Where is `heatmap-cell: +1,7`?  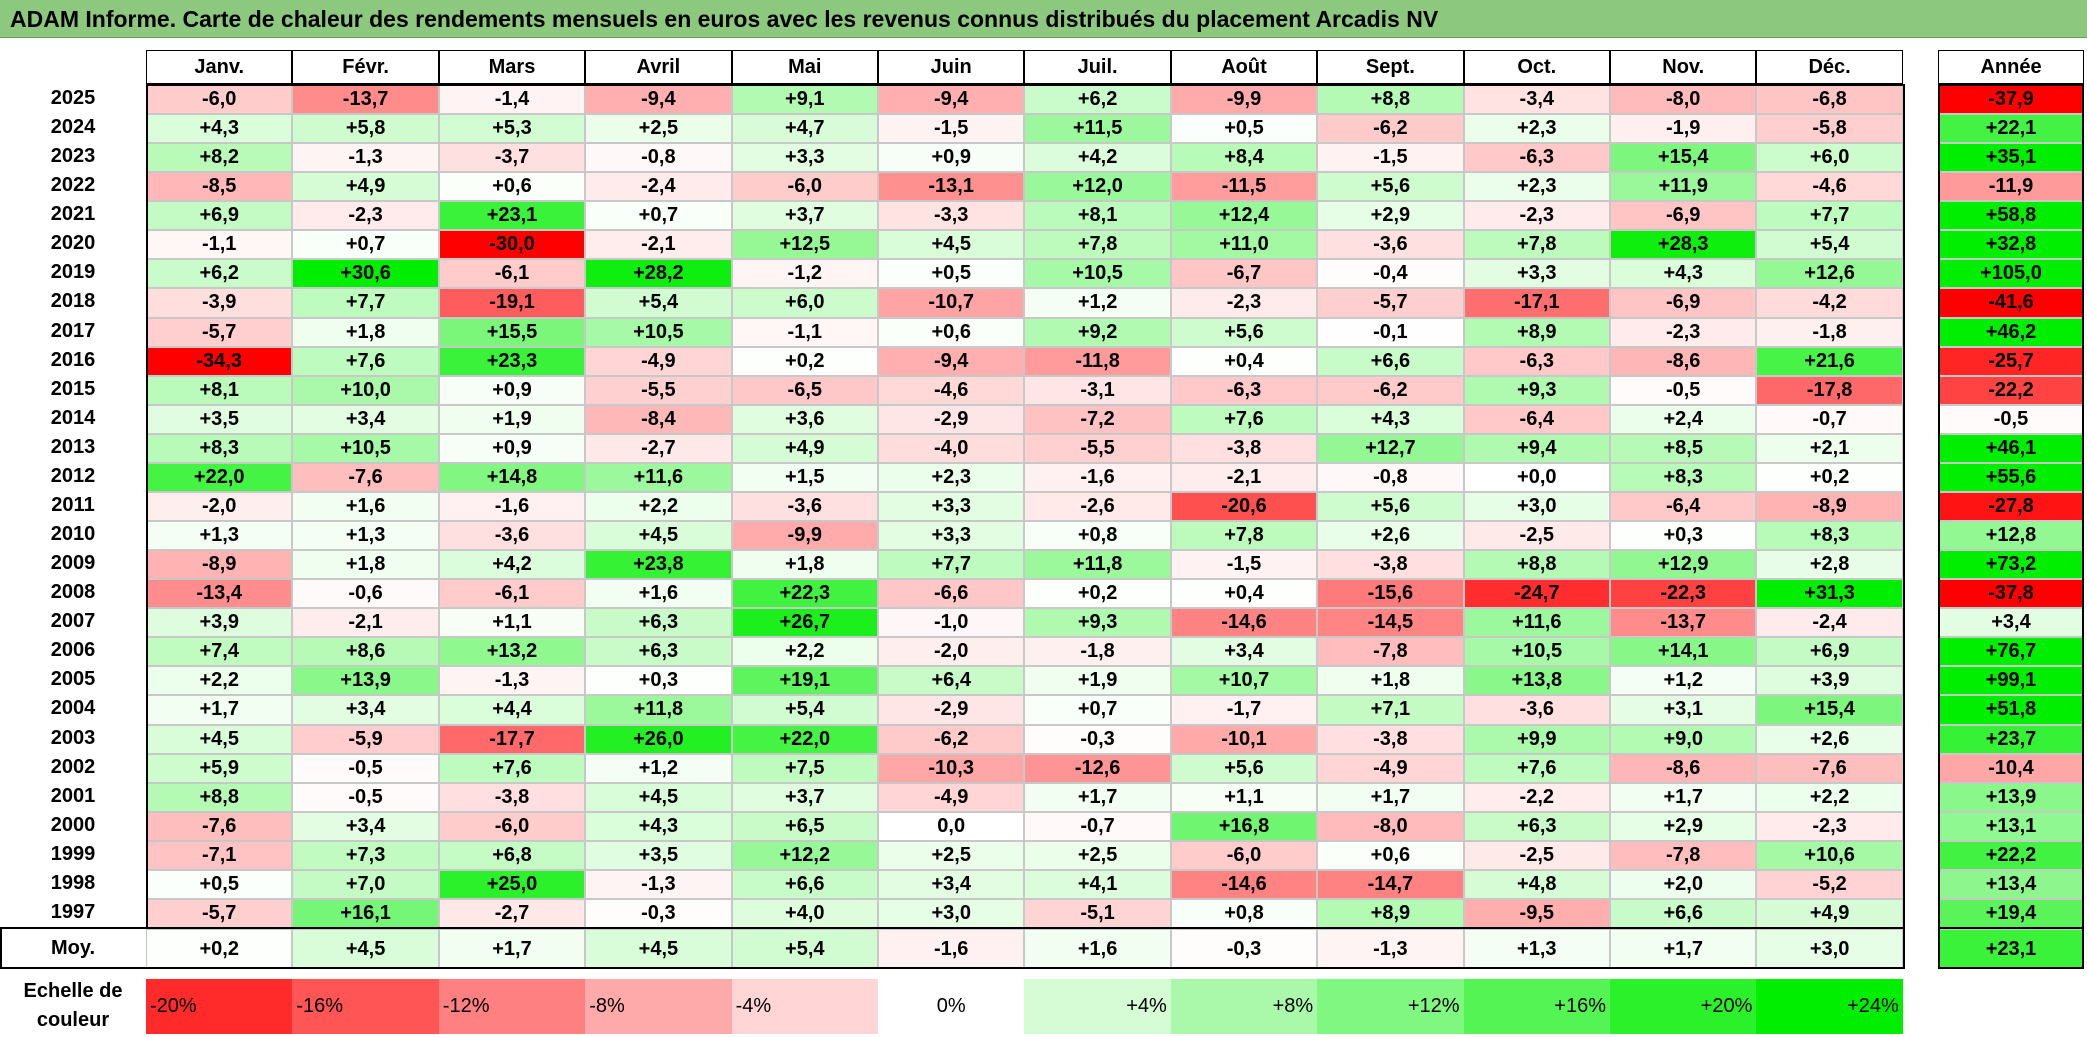 heatmap-cell: +1,7 is located at coordinates (1683, 797).